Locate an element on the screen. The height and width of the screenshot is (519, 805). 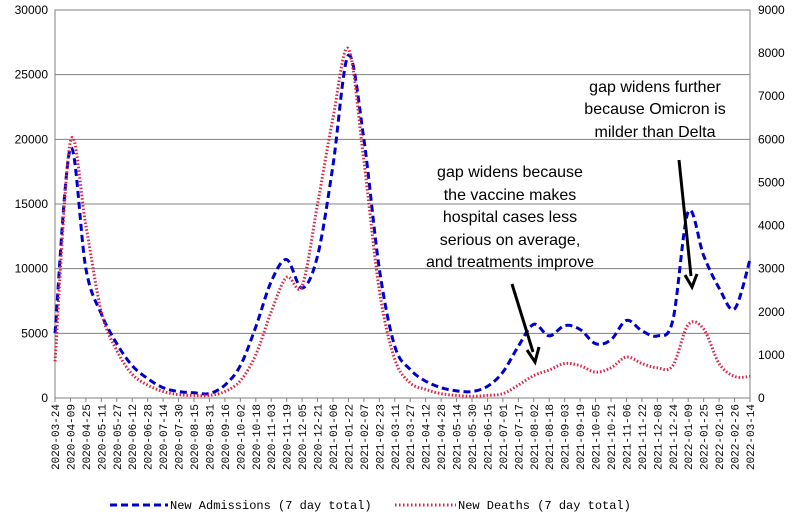
x-tick-label: 2021-03-11 is located at coordinates (397, 437).